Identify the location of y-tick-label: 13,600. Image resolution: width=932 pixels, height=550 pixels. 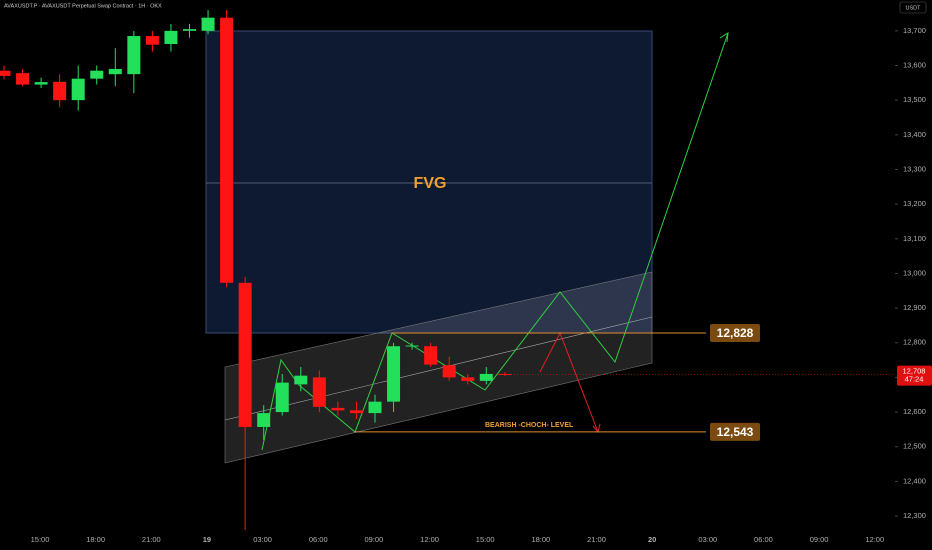
(914, 64).